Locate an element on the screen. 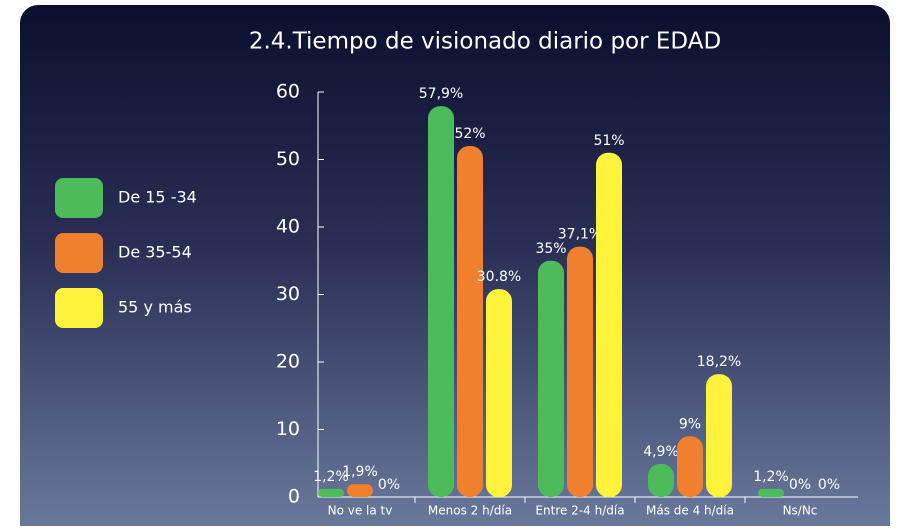 This screenshot has width=899, height=530. y-tick-label: 40 is located at coordinates (288, 227).